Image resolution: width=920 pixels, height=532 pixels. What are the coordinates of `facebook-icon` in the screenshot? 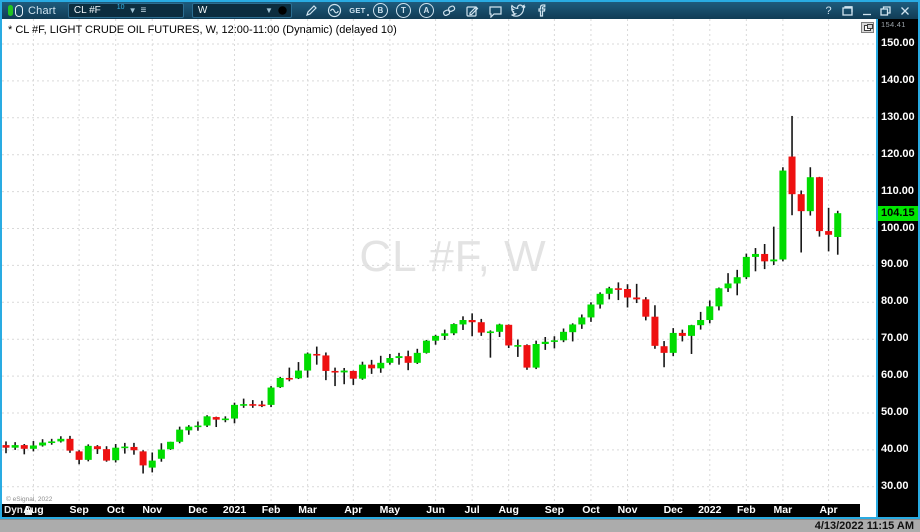 It's located at (541, 10).